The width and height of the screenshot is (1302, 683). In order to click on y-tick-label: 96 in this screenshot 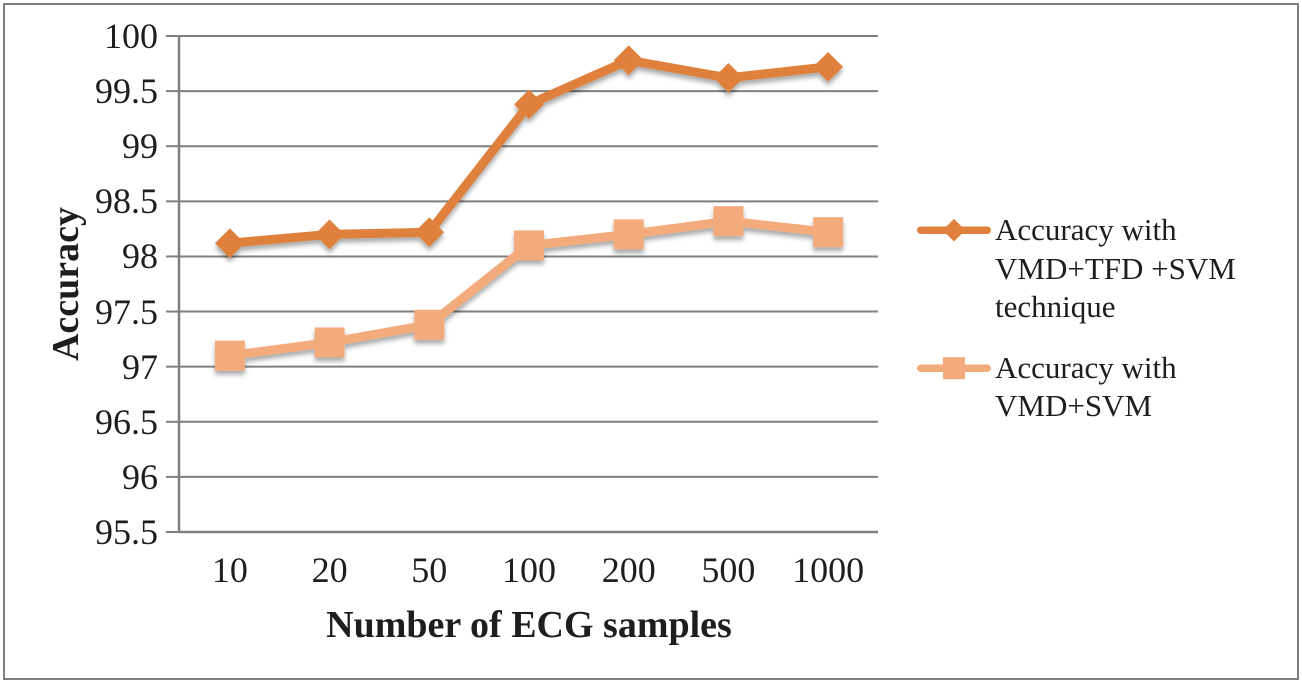, I will do `click(140, 476)`.